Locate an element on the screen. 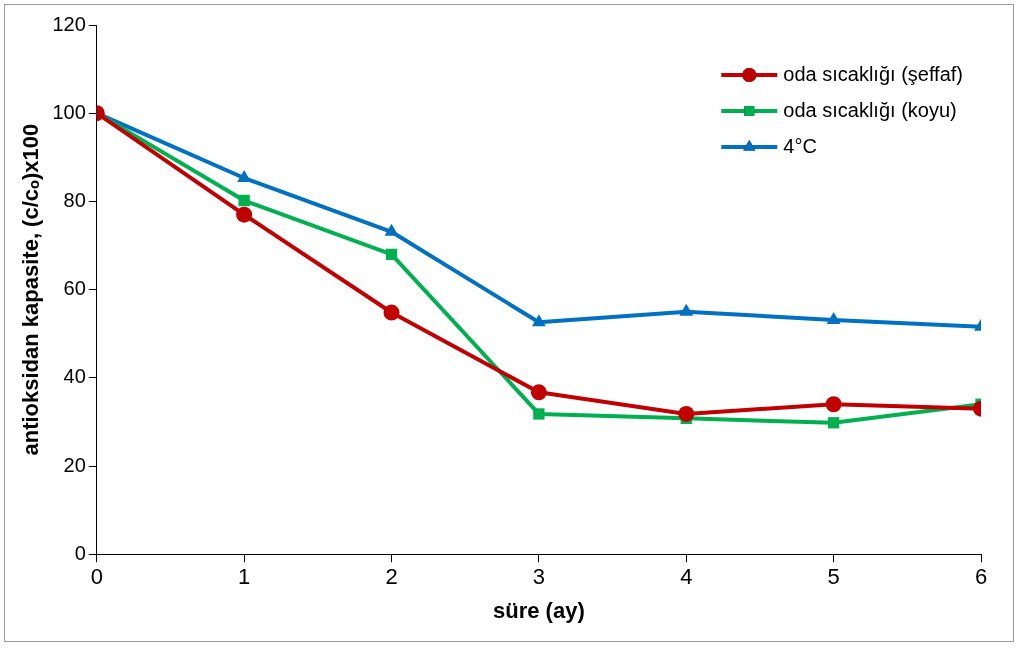 This screenshot has height=648, width=1020. x-tick-label: 2 is located at coordinates (391, 577).